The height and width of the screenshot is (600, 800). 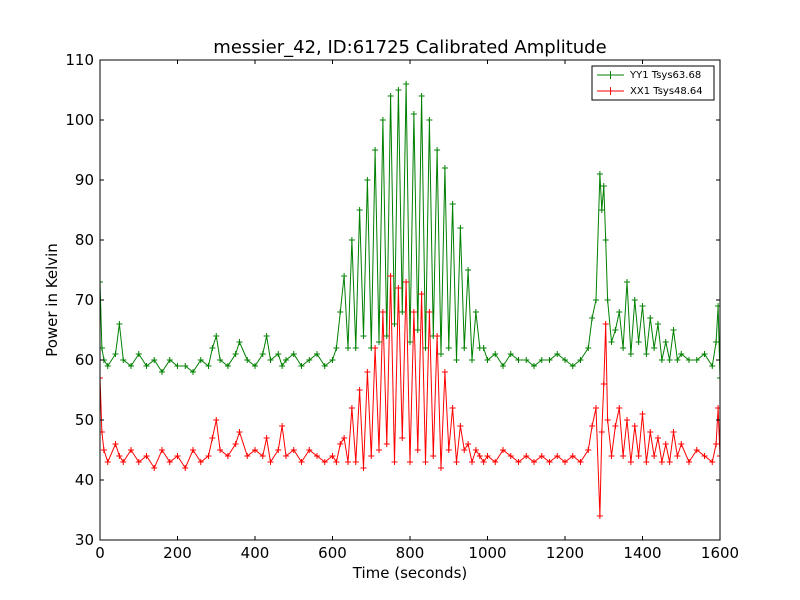 What do you see at coordinates (610, 75) in the screenshot?
I see `legend-marker-yy1: +` at bounding box center [610, 75].